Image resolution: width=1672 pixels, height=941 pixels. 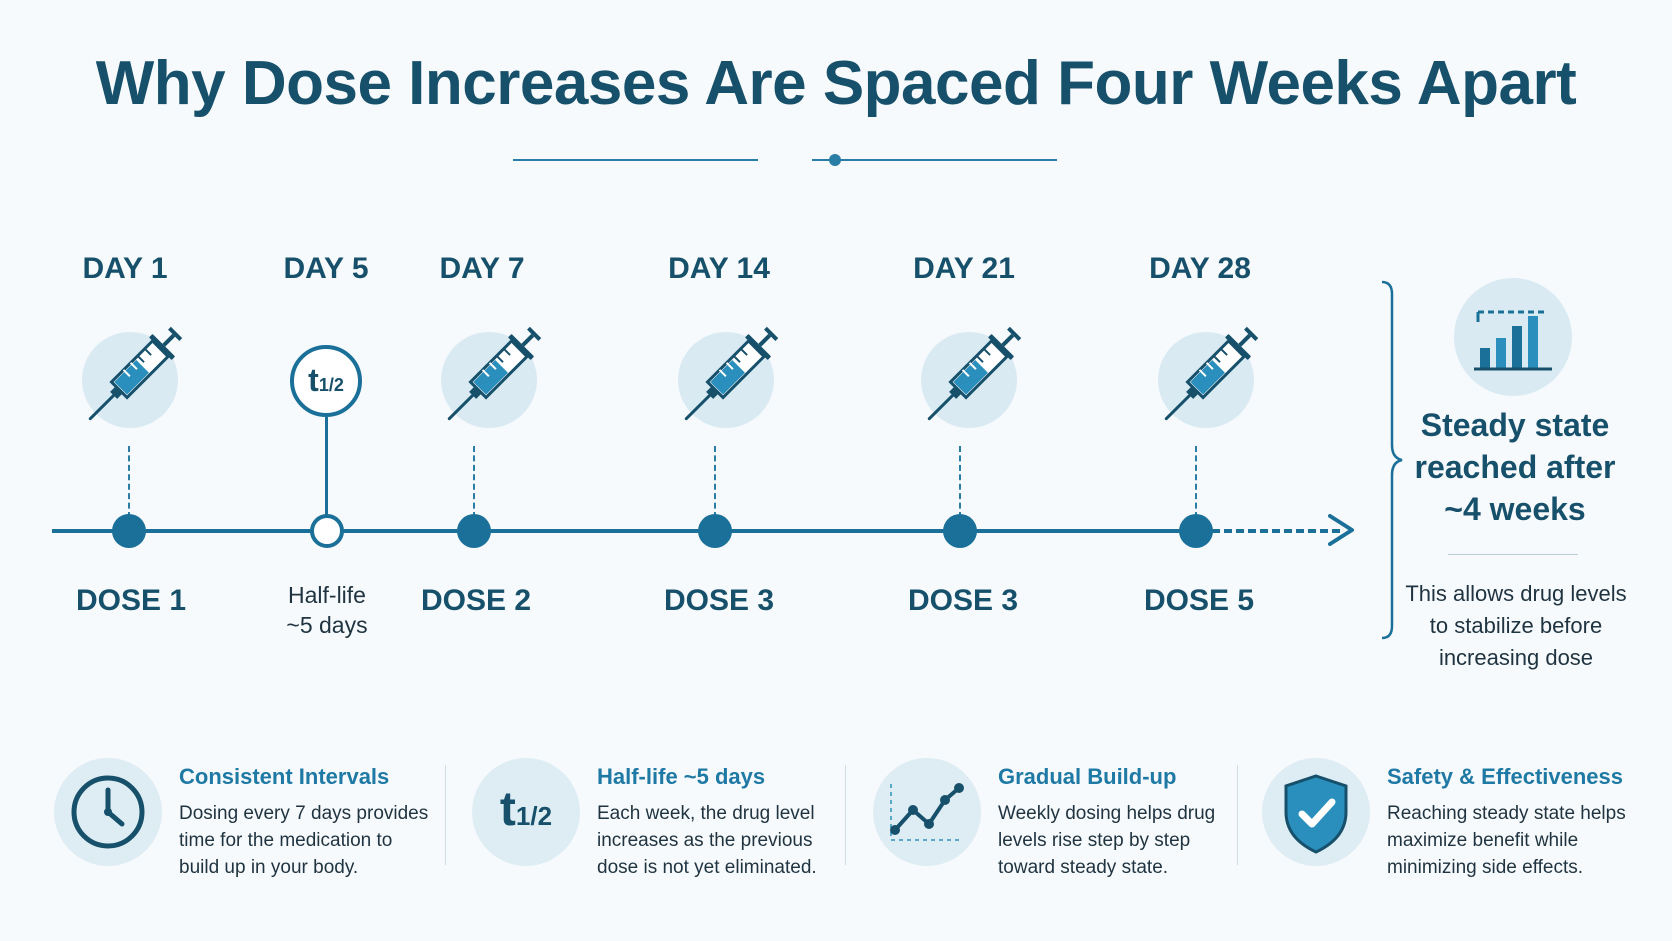 What do you see at coordinates (284, 776) in the screenshot?
I see `card-title: Consistent Intervals` at bounding box center [284, 776].